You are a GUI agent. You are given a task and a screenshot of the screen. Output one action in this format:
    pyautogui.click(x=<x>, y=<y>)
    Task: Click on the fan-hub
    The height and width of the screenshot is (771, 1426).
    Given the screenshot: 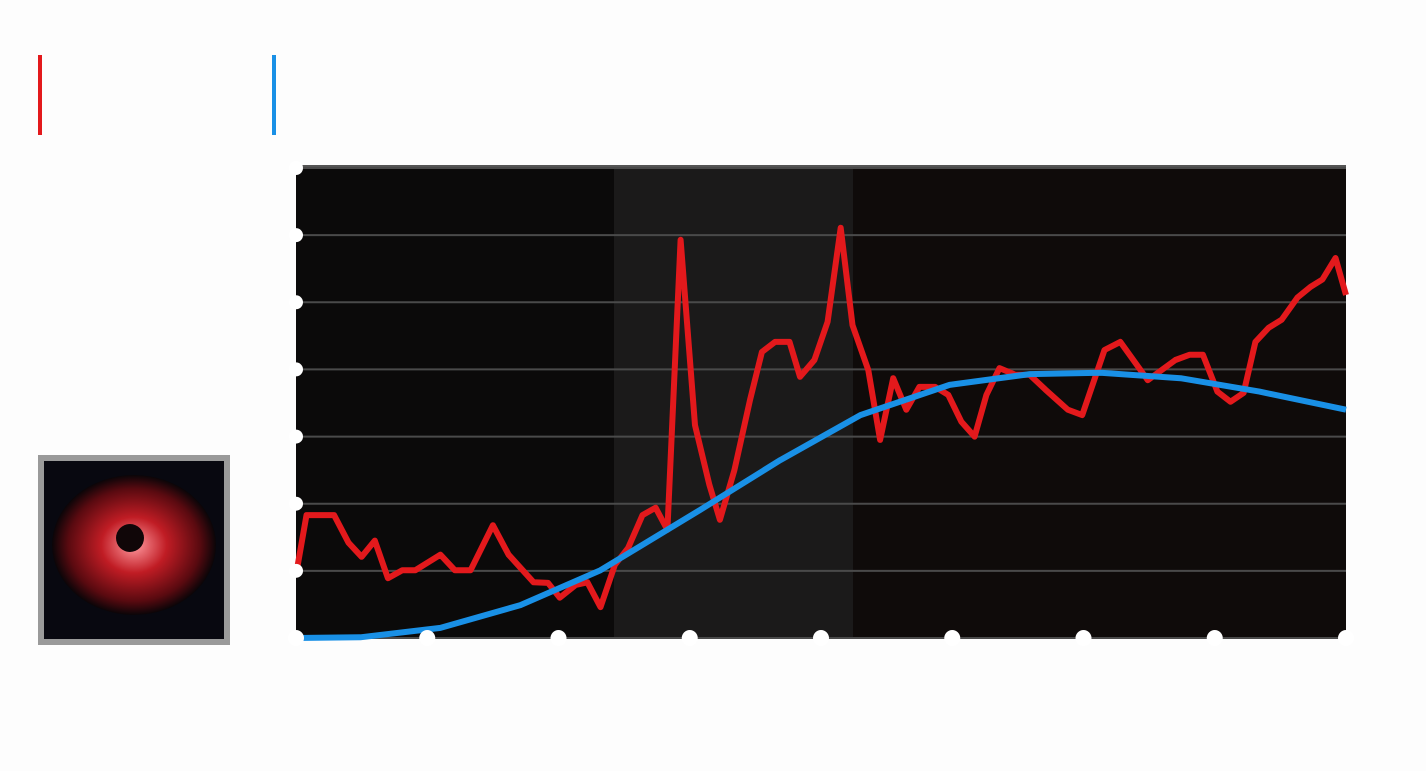 What is the action you would take?
    pyautogui.click(x=130, y=538)
    